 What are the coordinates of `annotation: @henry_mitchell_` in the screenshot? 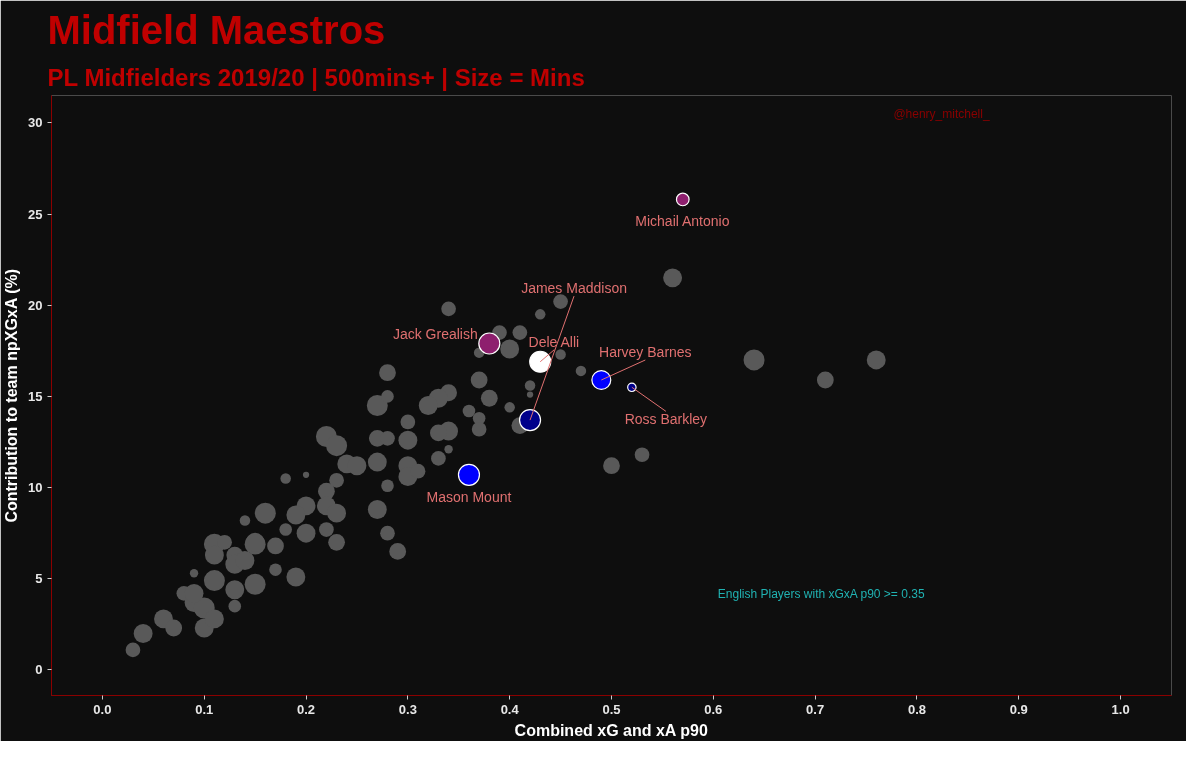 It's located at (941, 113).